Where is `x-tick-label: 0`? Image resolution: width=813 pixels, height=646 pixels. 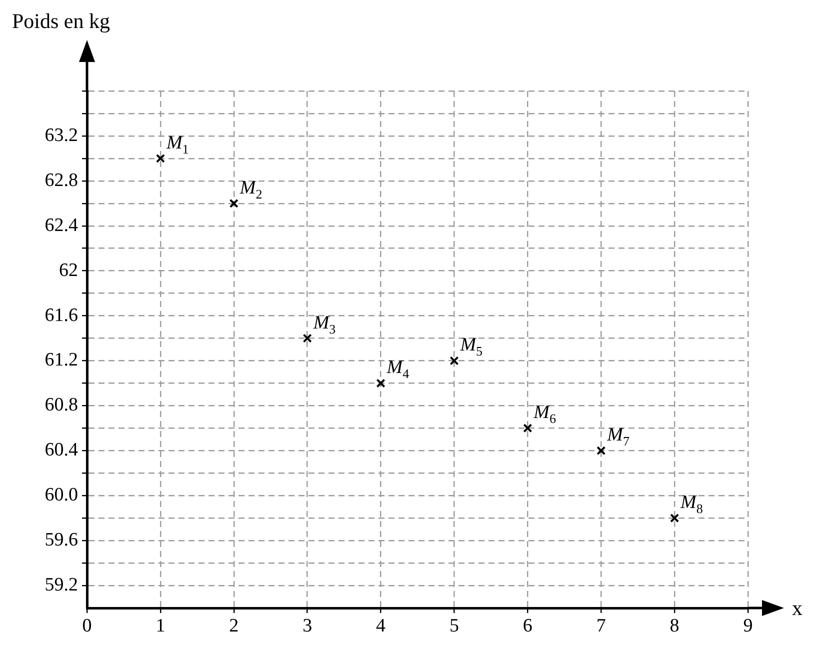 x-tick-label: 0 is located at coordinates (87, 625).